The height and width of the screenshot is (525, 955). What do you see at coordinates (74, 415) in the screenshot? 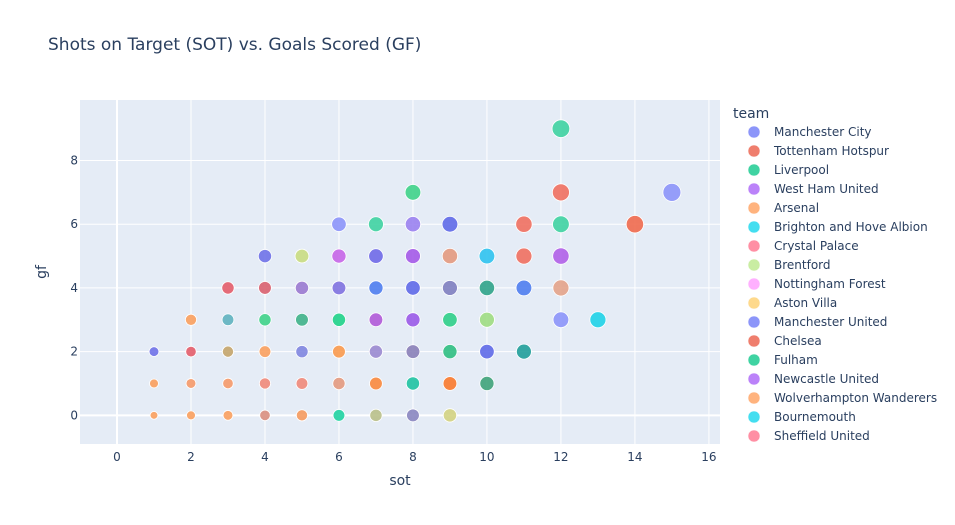
I see `y-tick-label: 0` at bounding box center [74, 415].